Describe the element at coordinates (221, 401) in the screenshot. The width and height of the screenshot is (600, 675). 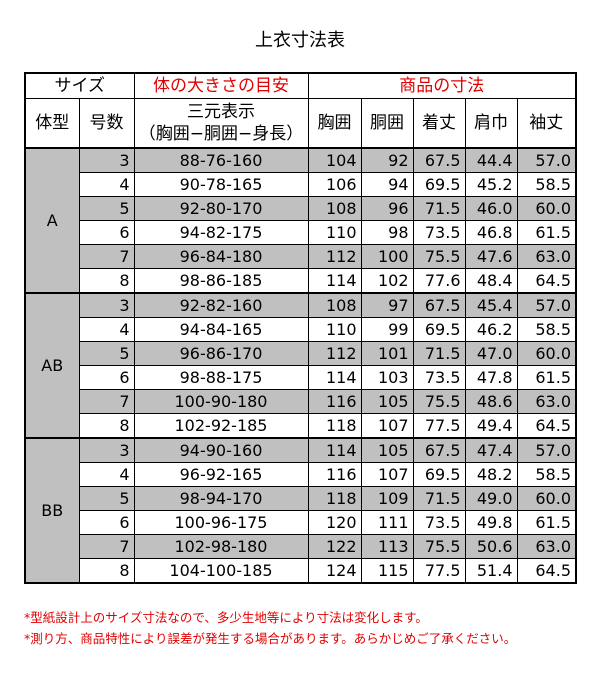
I see `table-cell: 100-90-180` at that location.